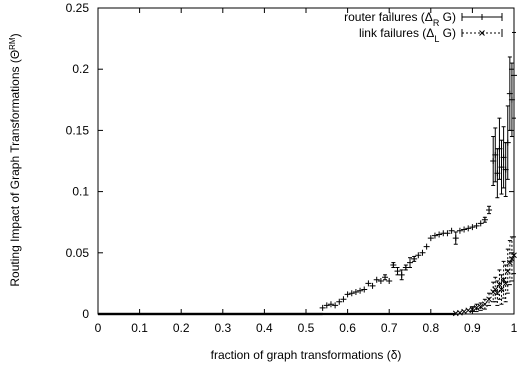  Describe the element at coordinates (430, 328) in the screenshot. I see `x-tick-label: 0.8` at that location.